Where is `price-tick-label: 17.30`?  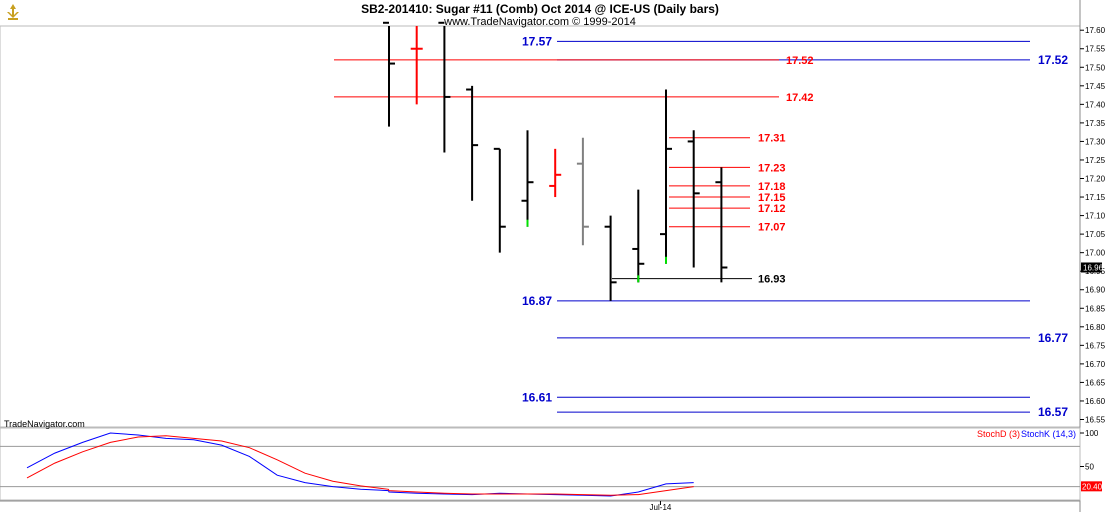 price-tick-label: 17.30 is located at coordinates (1095, 141).